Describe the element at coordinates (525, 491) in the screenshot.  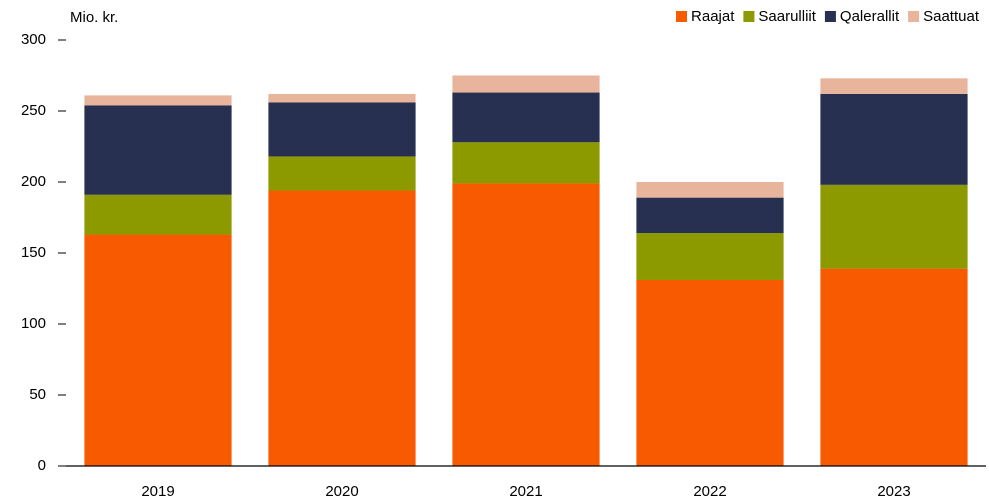
I see `x-tick-label: 2021` at that location.